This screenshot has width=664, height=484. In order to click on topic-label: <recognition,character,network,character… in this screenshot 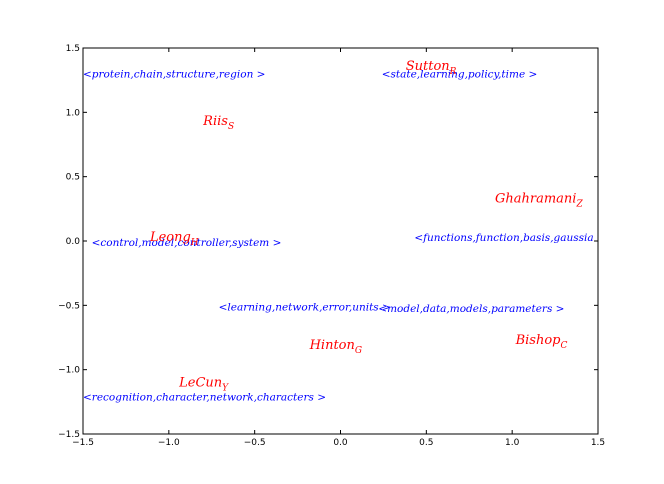, I will do `click(204, 398)`.